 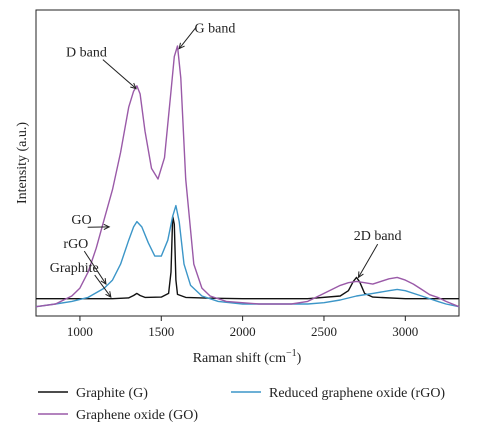 What do you see at coordinates (378, 236) in the screenshot?
I see `annotation-2: 2D band` at bounding box center [378, 236].